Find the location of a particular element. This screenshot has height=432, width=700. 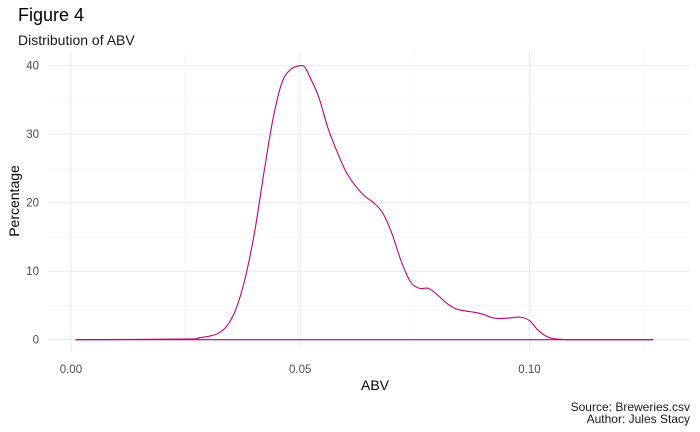

caption-source: Source: Breweries.csv is located at coordinates (630, 407).